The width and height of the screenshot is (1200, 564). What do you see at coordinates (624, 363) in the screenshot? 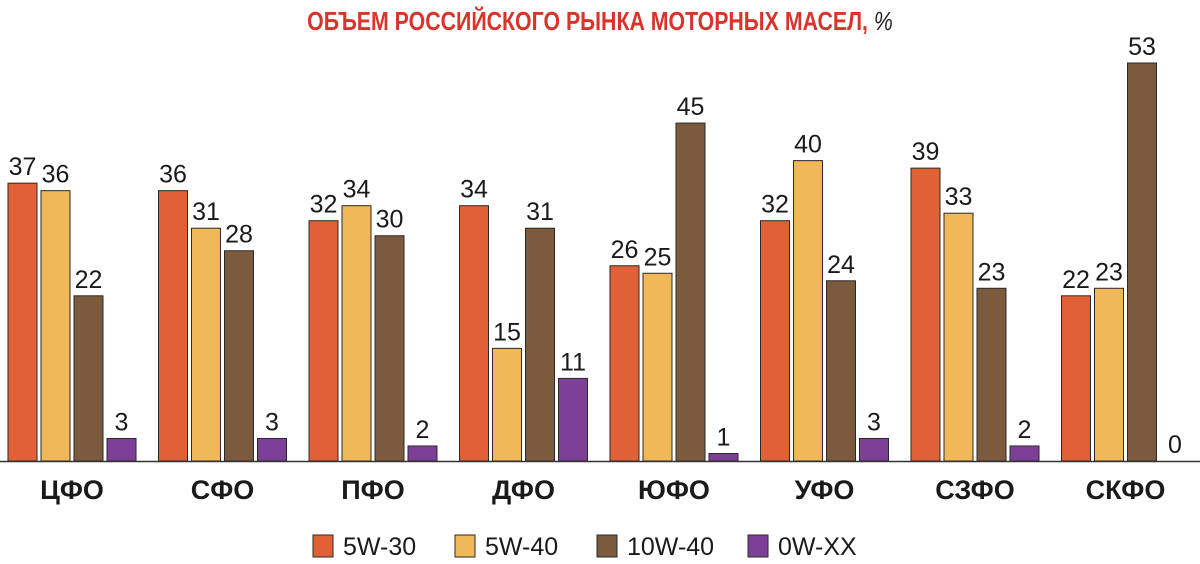
I see `bar-ЮФО-5W-30` at bounding box center [624, 363].